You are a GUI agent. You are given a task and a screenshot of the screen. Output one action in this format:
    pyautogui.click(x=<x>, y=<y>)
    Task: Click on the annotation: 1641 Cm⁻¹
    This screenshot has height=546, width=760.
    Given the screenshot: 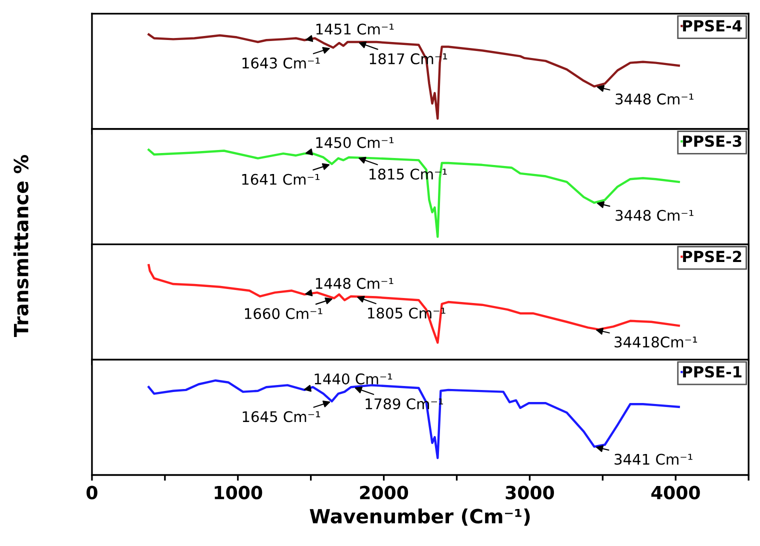 What is the action you would take?
    pyautogui.click(x=281, y=179)
    